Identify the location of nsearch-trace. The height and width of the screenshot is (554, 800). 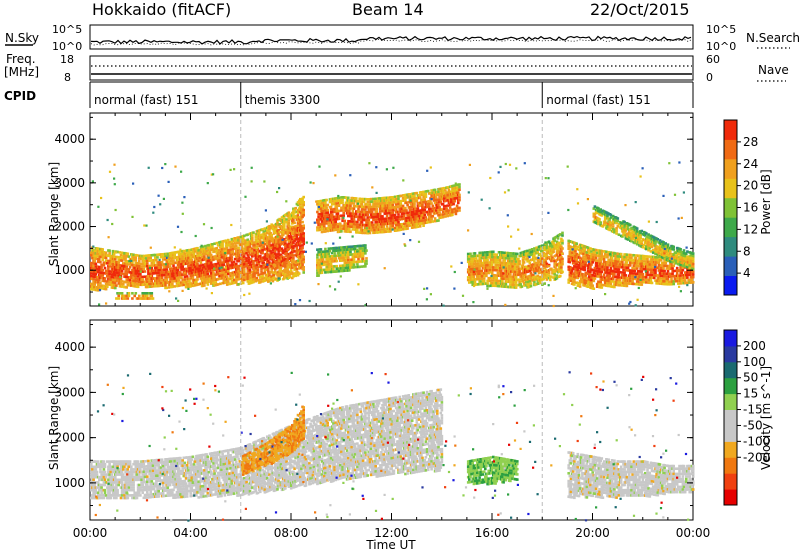
(391, 42).